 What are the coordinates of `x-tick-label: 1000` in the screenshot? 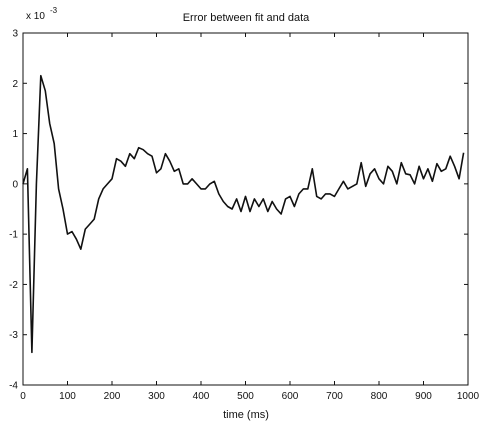 It's located at (468, 396).